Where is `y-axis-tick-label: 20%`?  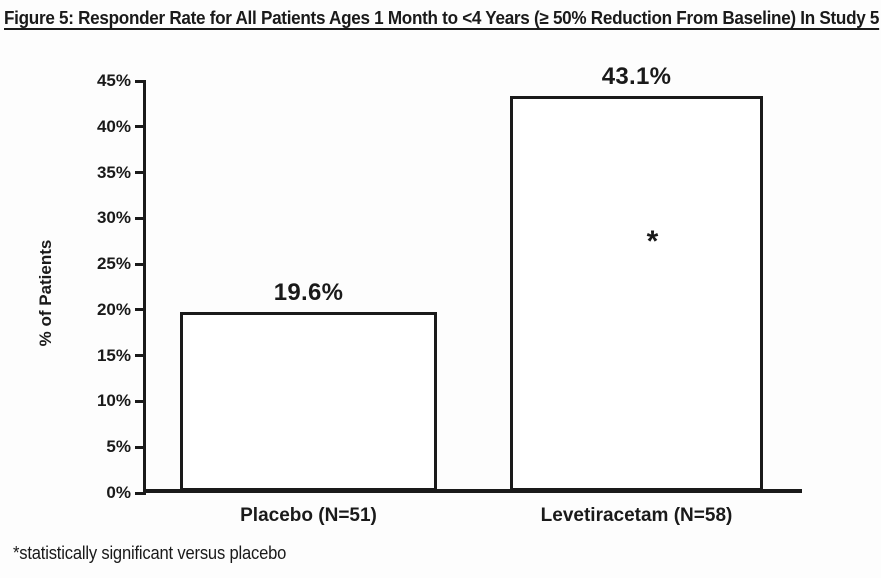
y-axis-tick-label: 20% is located at coordinates (113, 309).